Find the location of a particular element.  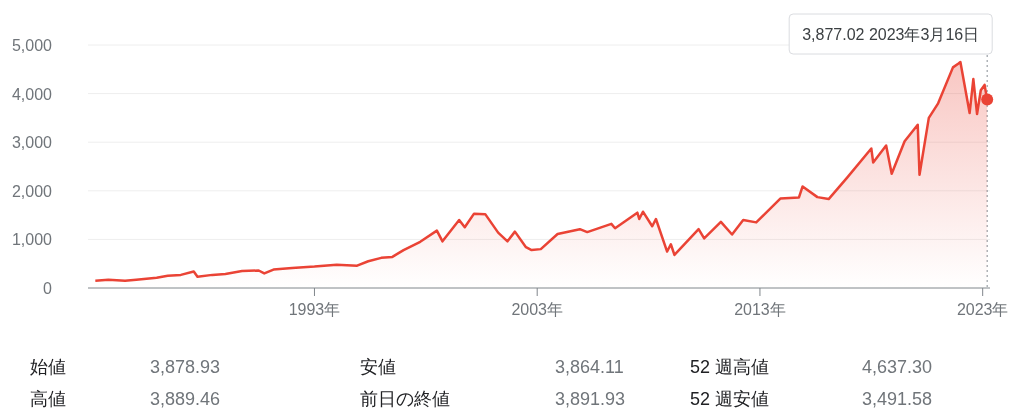

text: 3,491.58 is located at coordinates (897, 399).